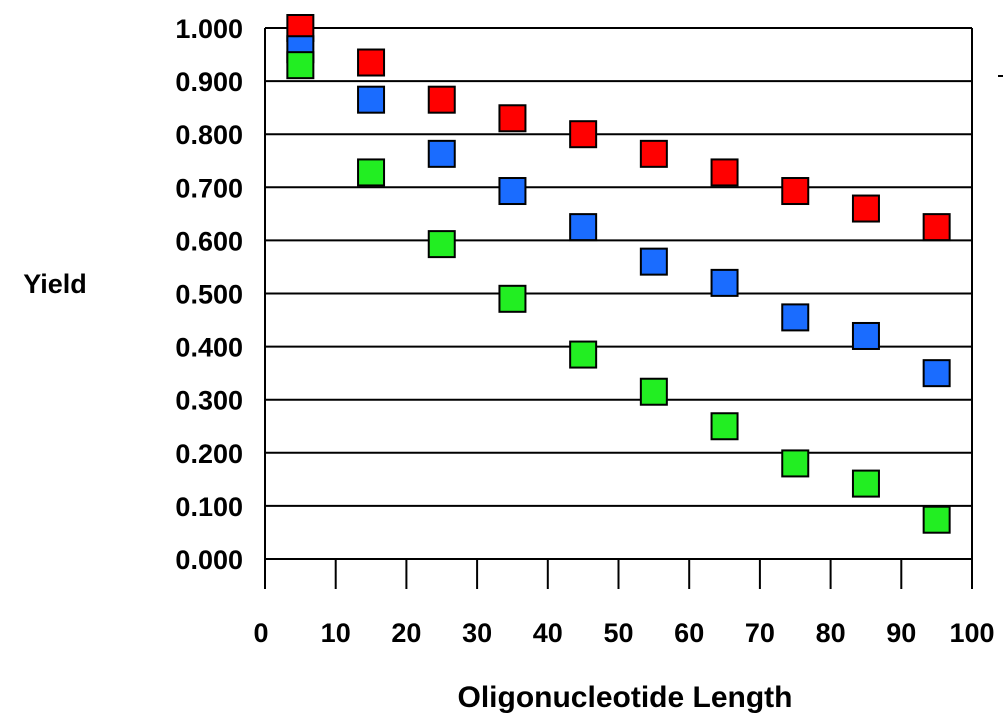 Image resolution: width=1003 pixels, height=717 pixels. I want to click on y-tick-label: 0.500, so click(209, 295).